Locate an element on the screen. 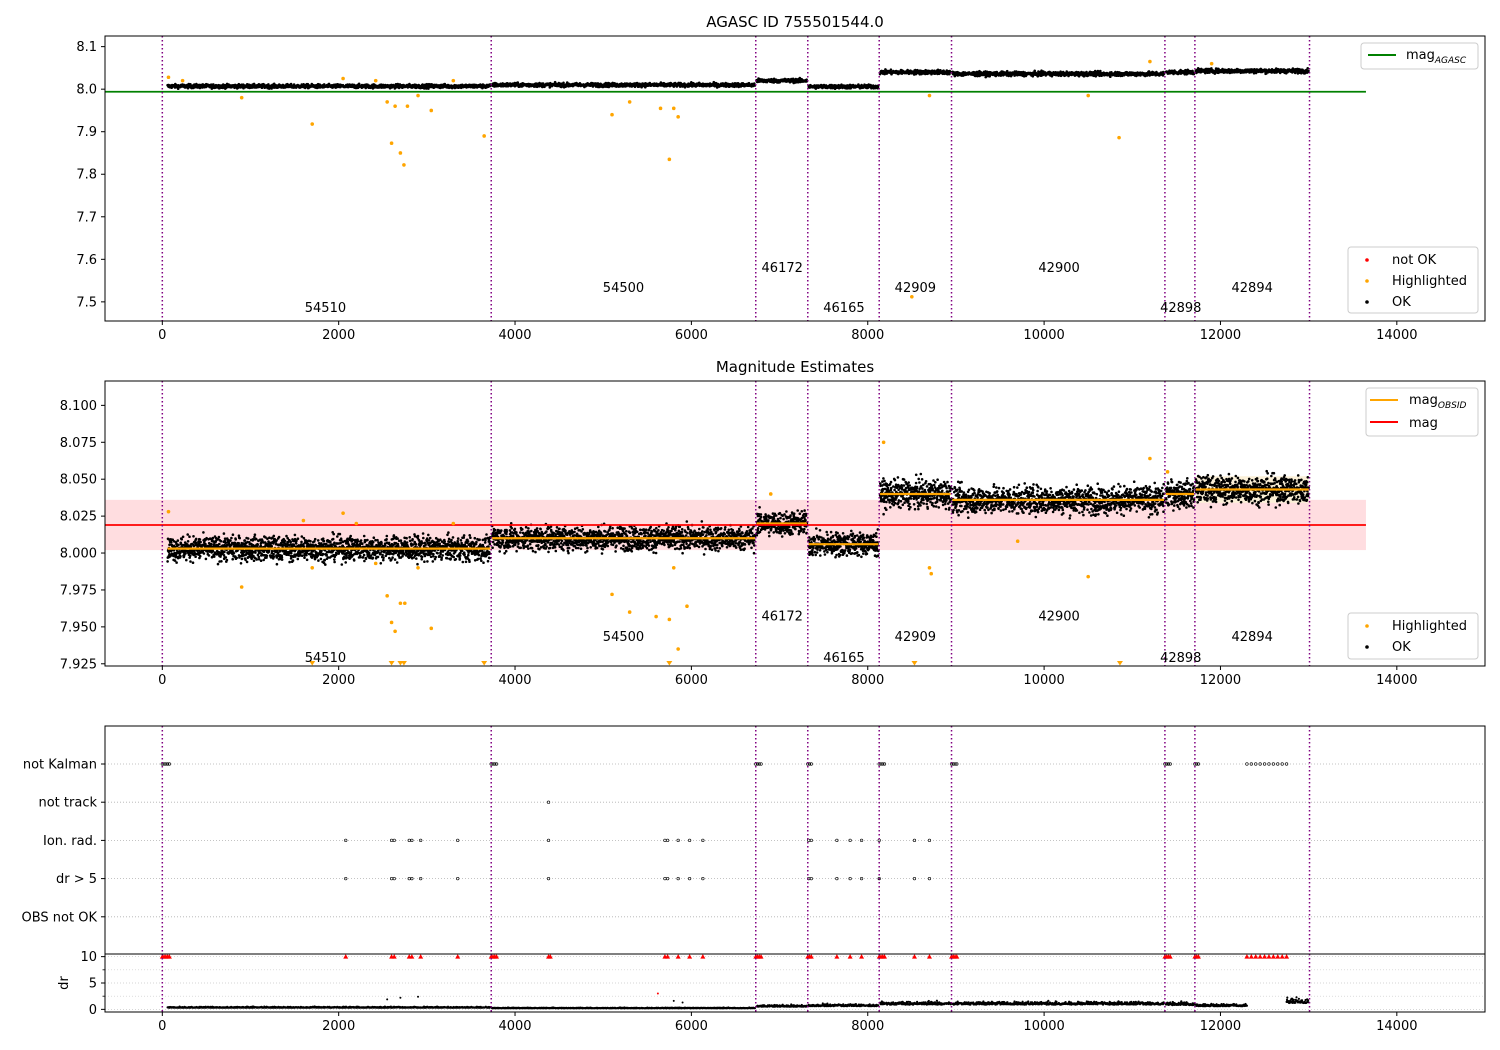 Image resolution: width=1500 pixels, height=1050 pixels. panel-dr-ylabel: dr is located at coordinates (64, 983).